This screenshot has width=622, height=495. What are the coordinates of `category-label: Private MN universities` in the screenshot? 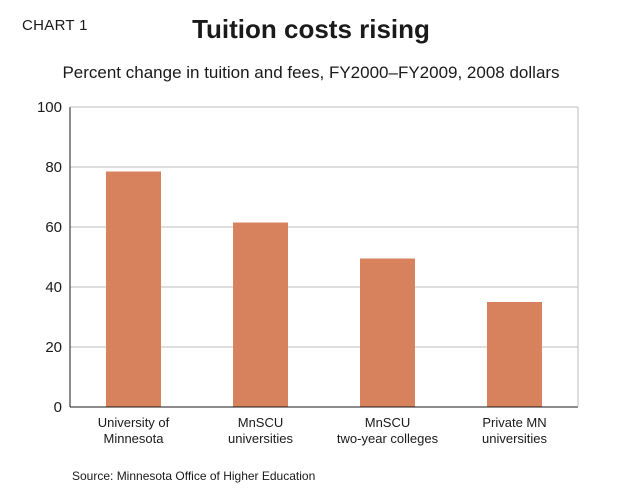 It's located at (515, 430).